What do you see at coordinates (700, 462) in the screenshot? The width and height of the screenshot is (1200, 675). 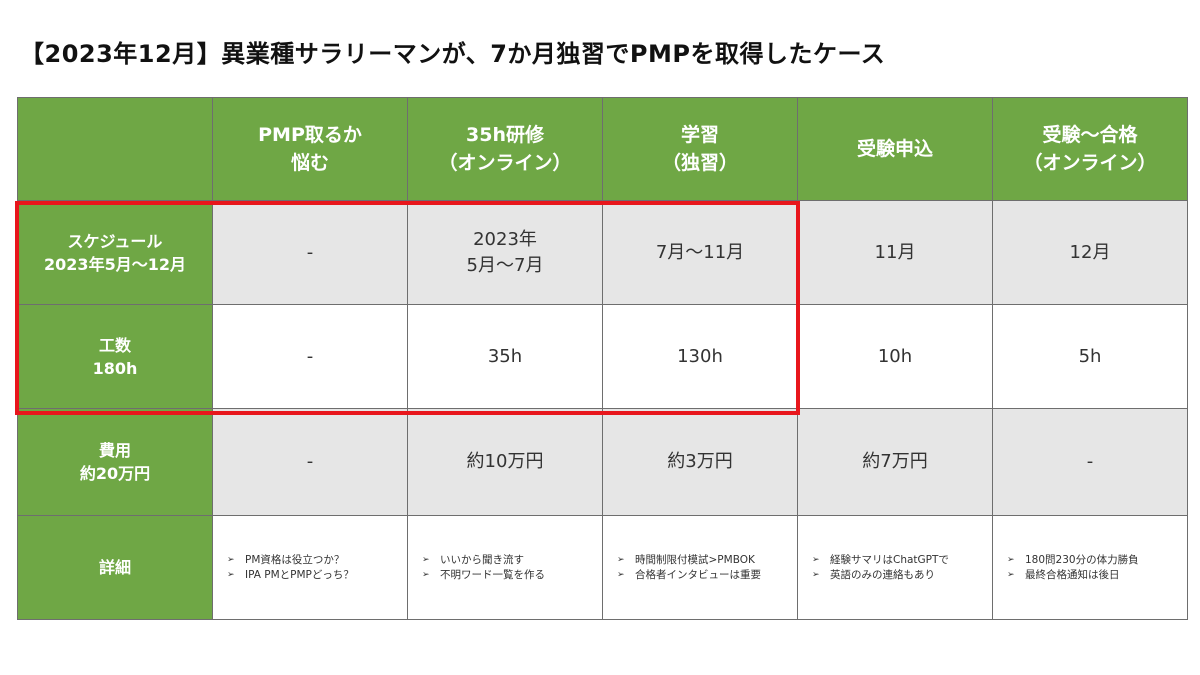 I see `cost-cell-study: 約3万円` at bounding box center [700, 462].